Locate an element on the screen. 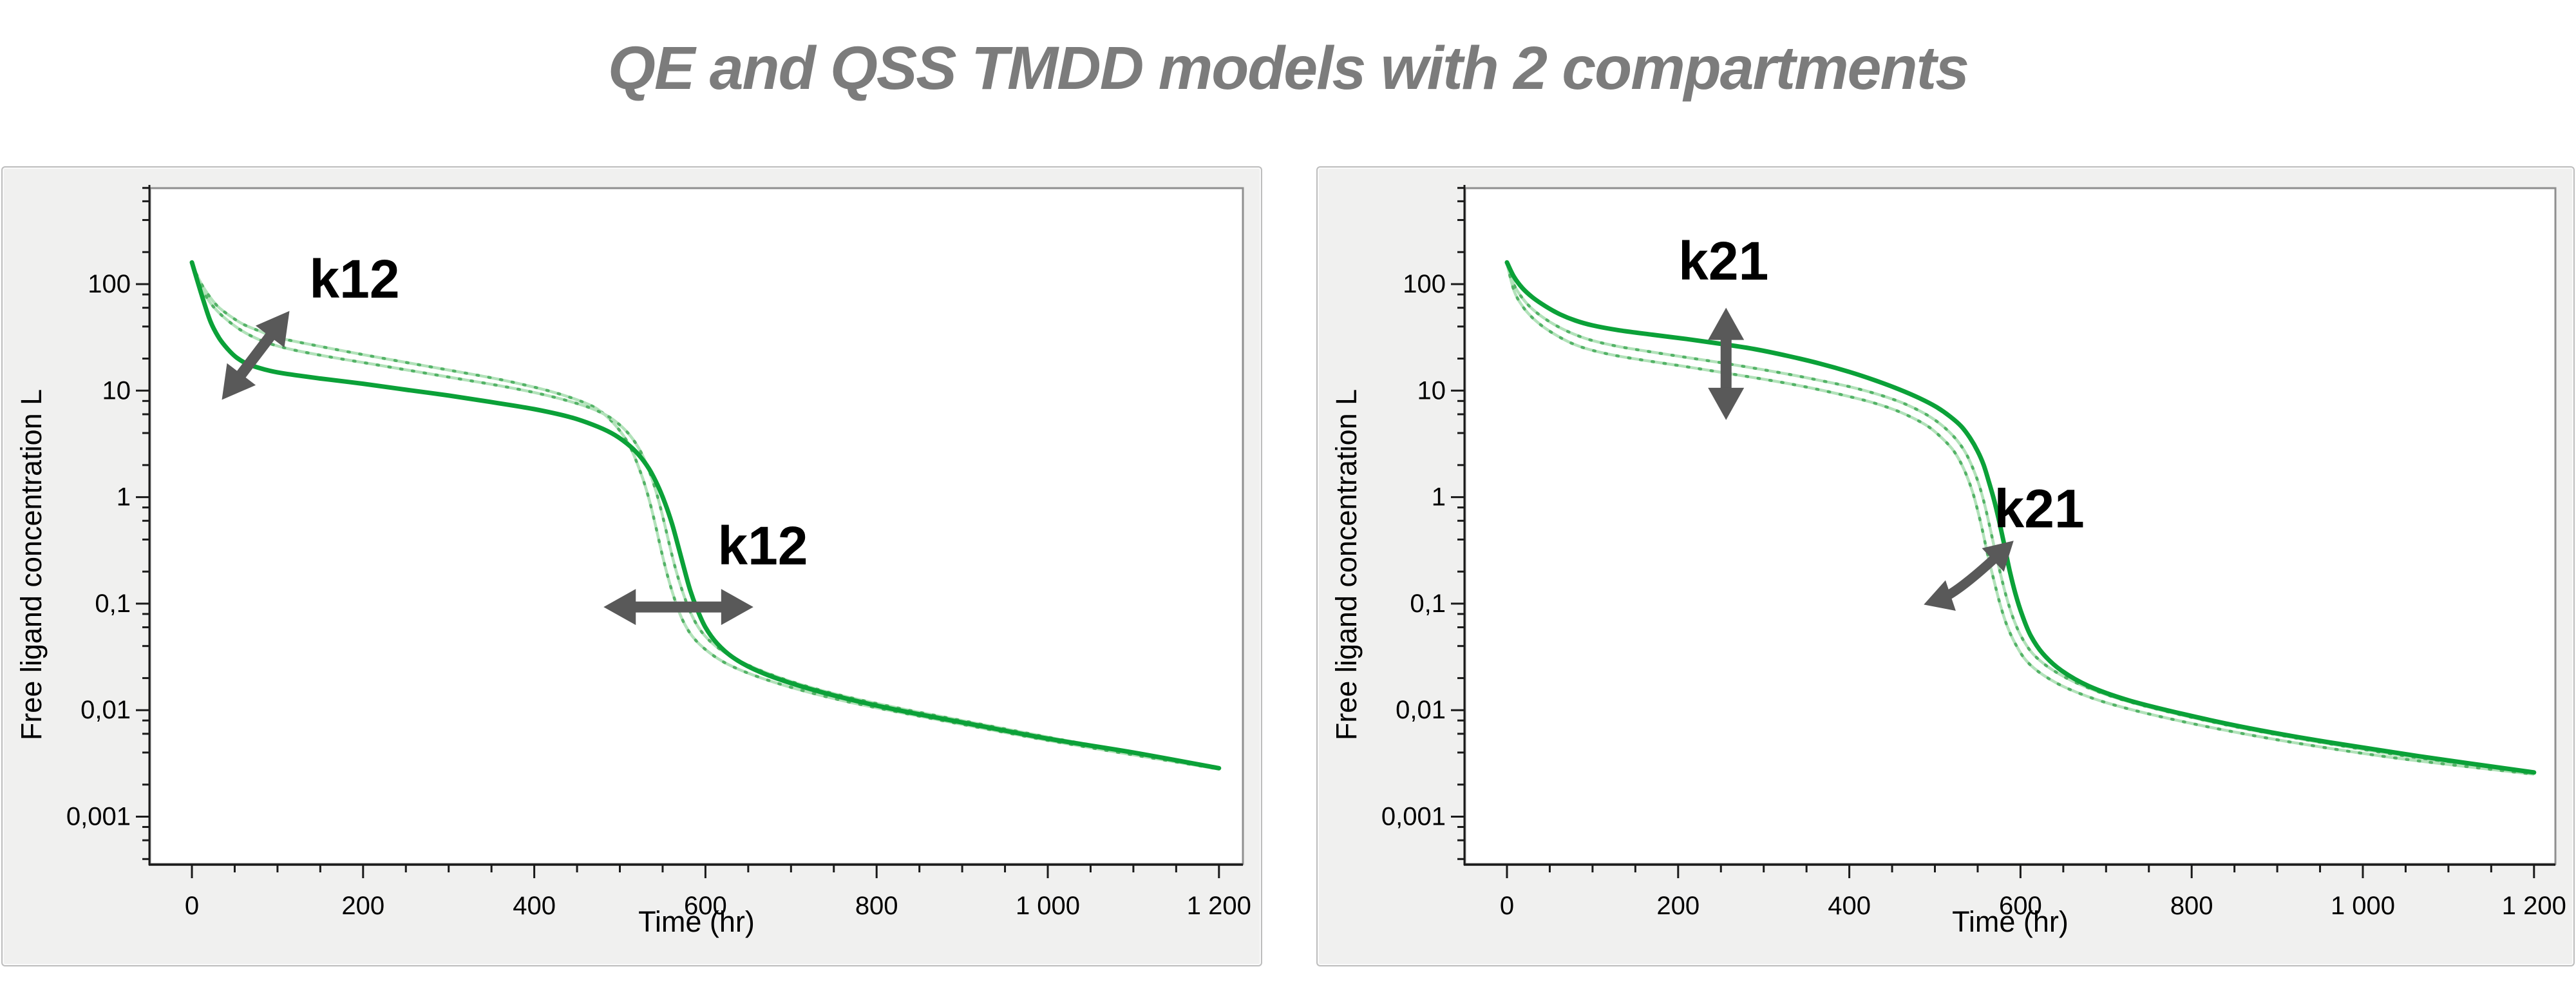 This screenshot has width=2576, height=989. annotation-arrow-shaft is located at coordinates (256, 356).